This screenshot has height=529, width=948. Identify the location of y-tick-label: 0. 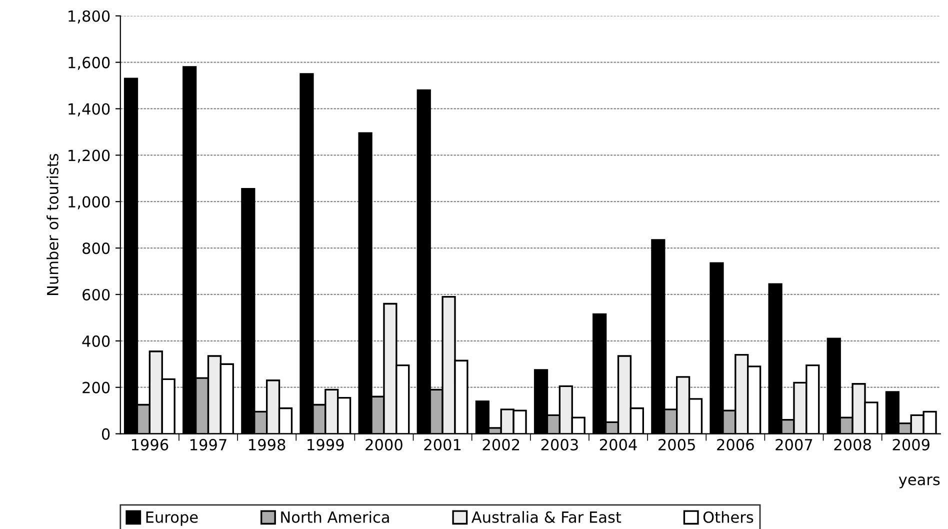
(106, 434).